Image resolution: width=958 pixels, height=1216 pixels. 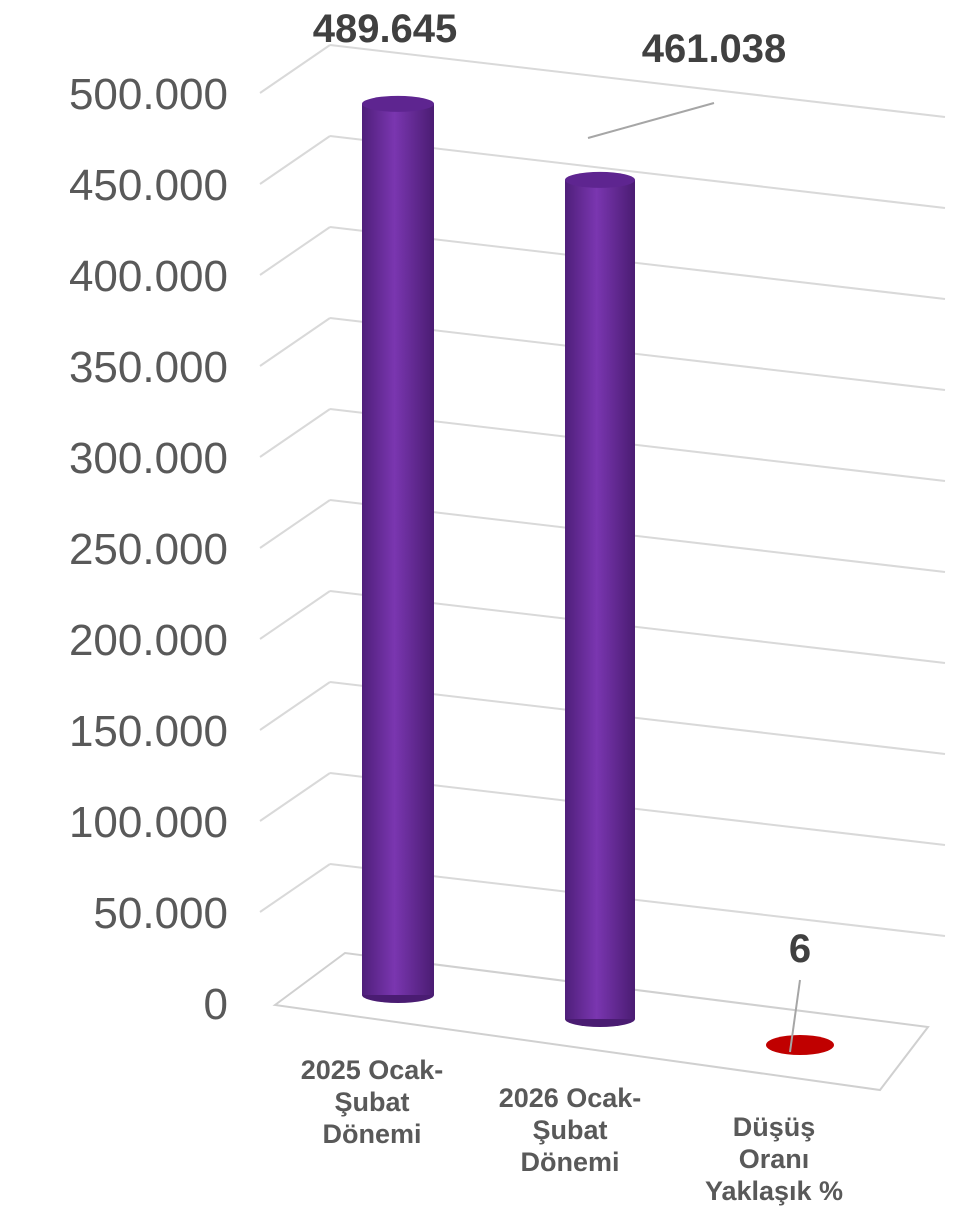 What do you see at coordinates (372, 1102) in the screenshot?
I see `category-label: 2025 Ocak-Şubat Dönemi` at bounding box center [372, 1102].